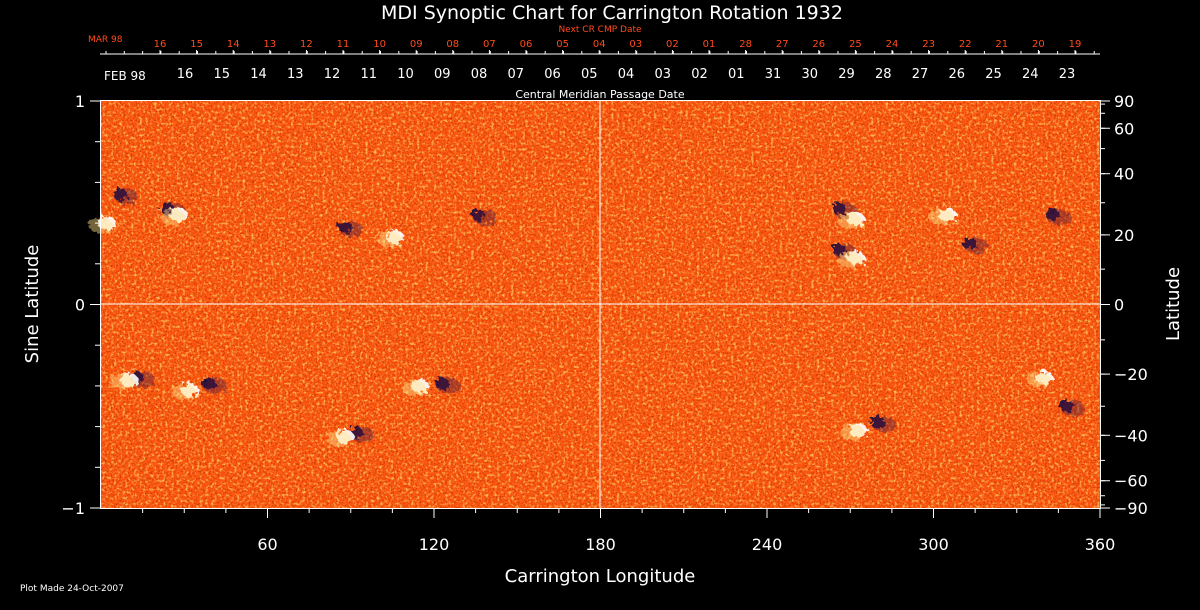  I want to click on y-axis-label-left: Sine Latitude, so click(32, 304).